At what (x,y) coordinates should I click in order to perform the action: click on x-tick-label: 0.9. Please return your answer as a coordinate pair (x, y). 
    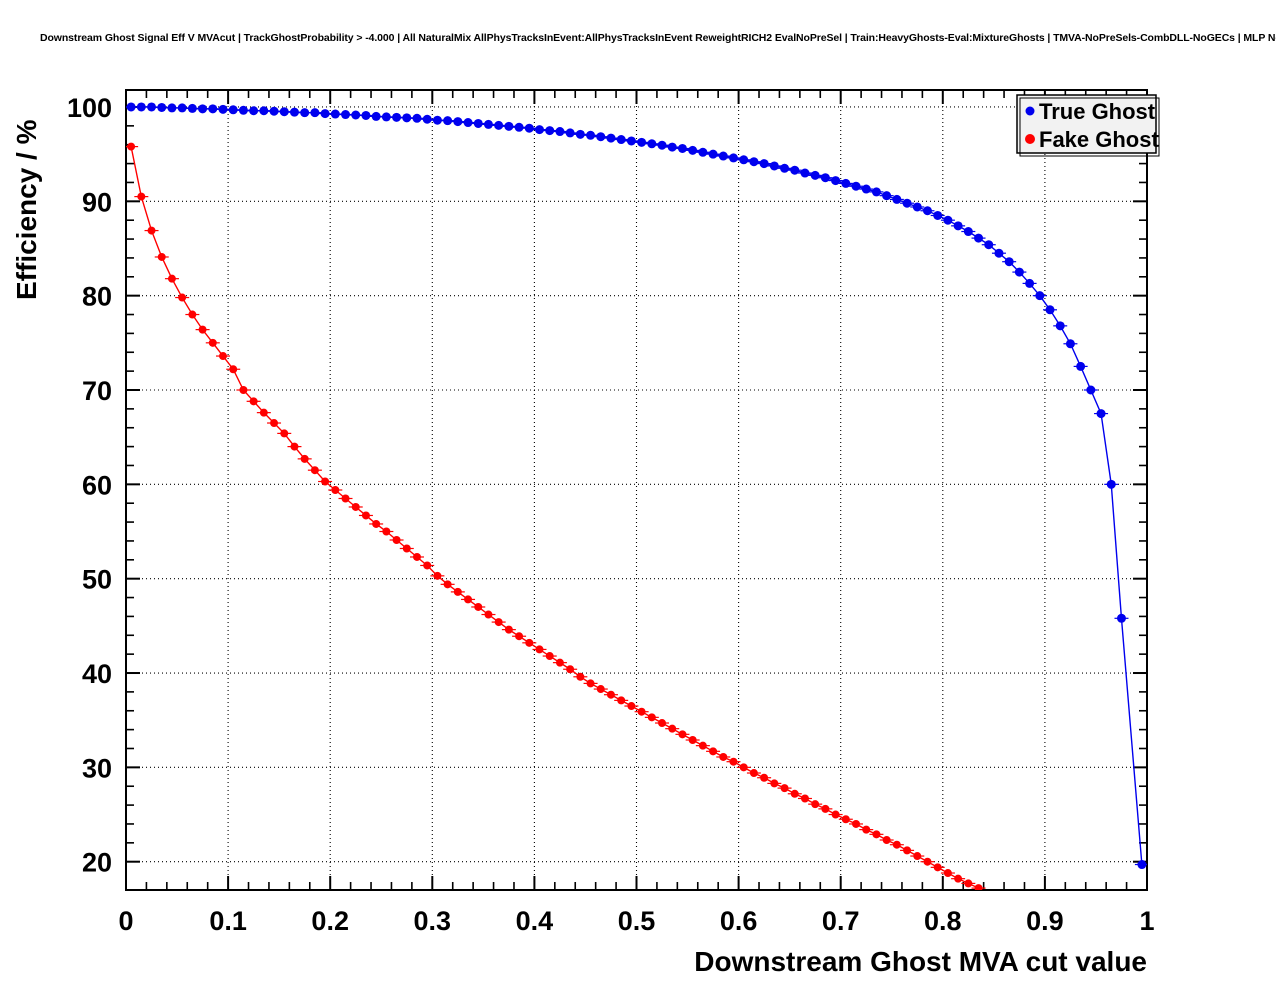
    Looking at the image, I should click on (1045, 921).